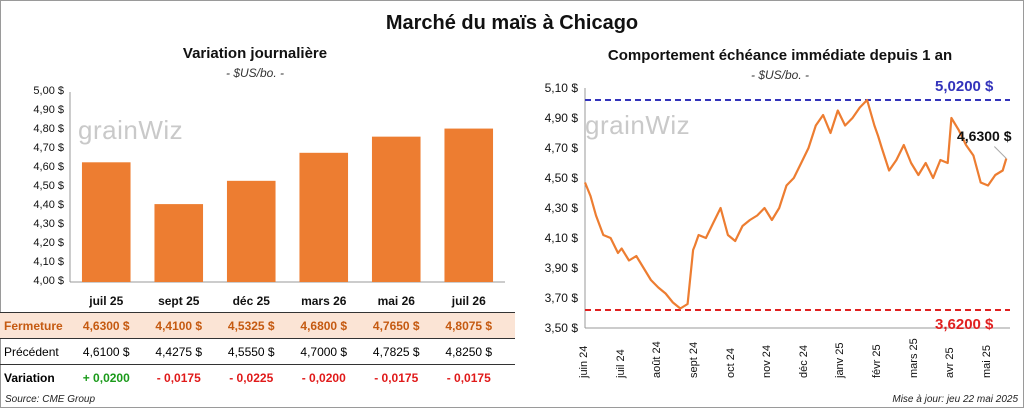 This screenshot has height=408, width=1024. Describe the element at coordinates (561, 118) in the screenshot. I see `right-y-tick: 4,90 $` at that location.